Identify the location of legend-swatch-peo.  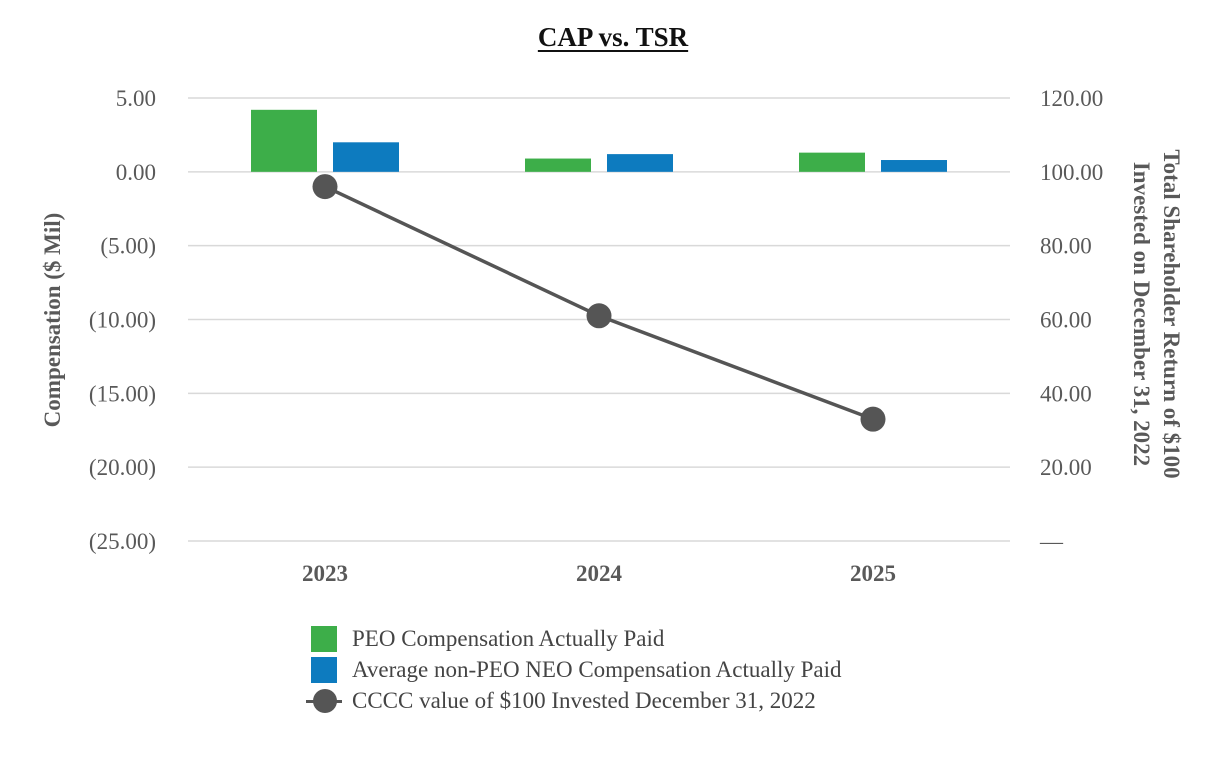
(324, 638).